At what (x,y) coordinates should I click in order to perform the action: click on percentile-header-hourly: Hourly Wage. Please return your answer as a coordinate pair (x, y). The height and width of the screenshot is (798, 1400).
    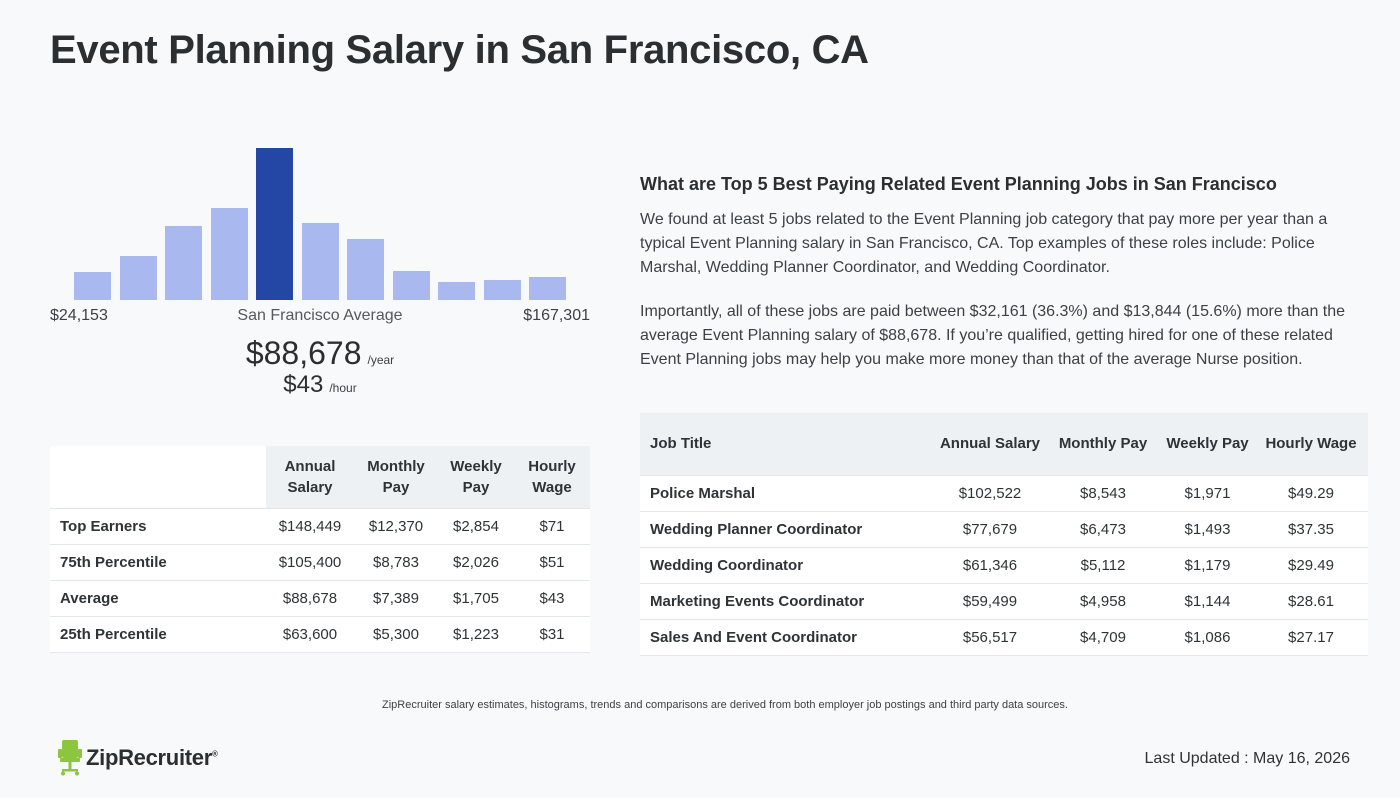
    Looking at the image, I should click on (552, 477).